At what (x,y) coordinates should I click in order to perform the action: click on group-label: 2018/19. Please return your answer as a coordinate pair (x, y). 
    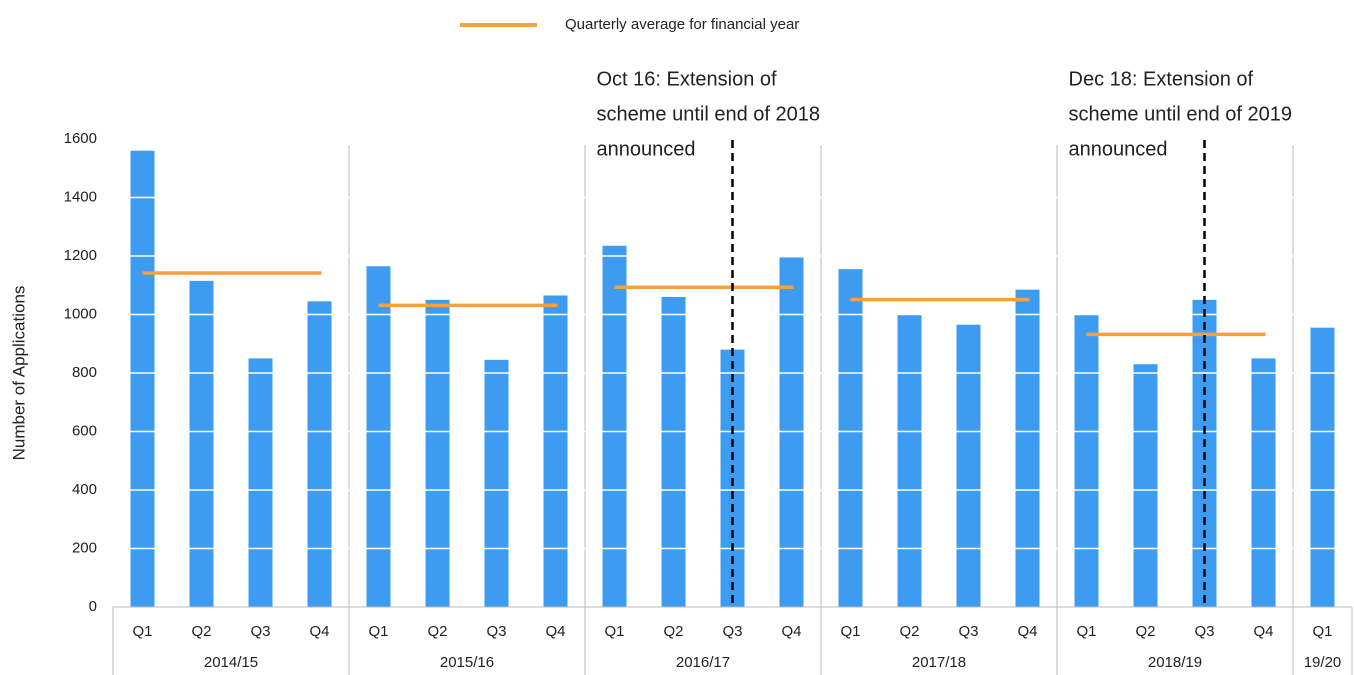
    Looking at the image, I should click on (1175, 662).